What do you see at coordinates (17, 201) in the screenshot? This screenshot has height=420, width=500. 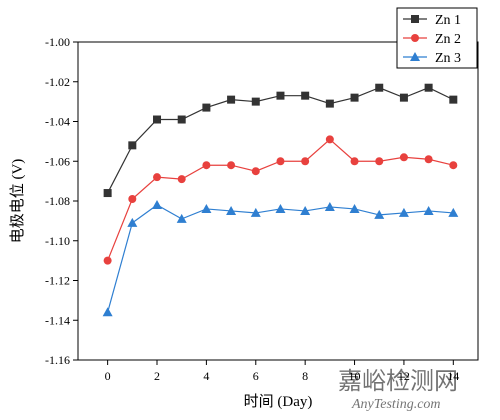 I see `y-axis-title: 电极电位 (V)` at bounding box center [17, 201].